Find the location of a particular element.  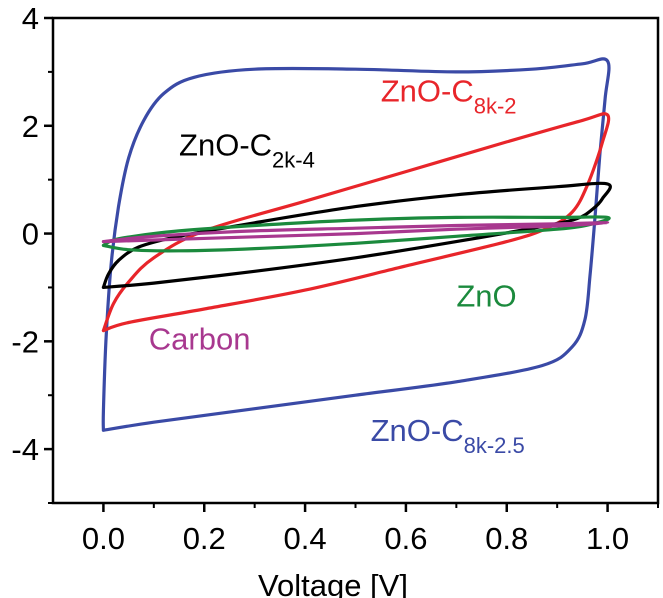

x-tick-label: 0.6 is located at coordinates (405, 538).